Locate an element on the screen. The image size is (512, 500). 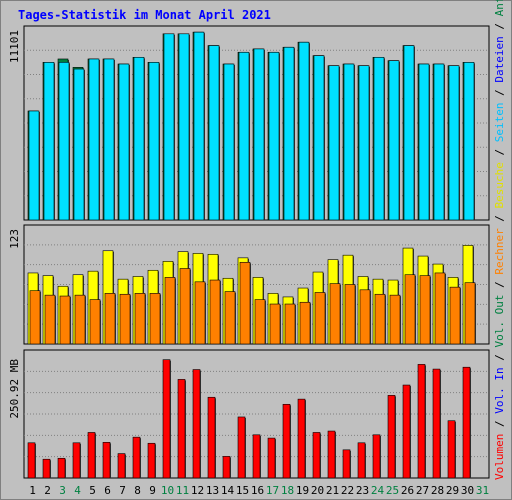
x-tick-label: 31 is located at coordinates (482, 490).